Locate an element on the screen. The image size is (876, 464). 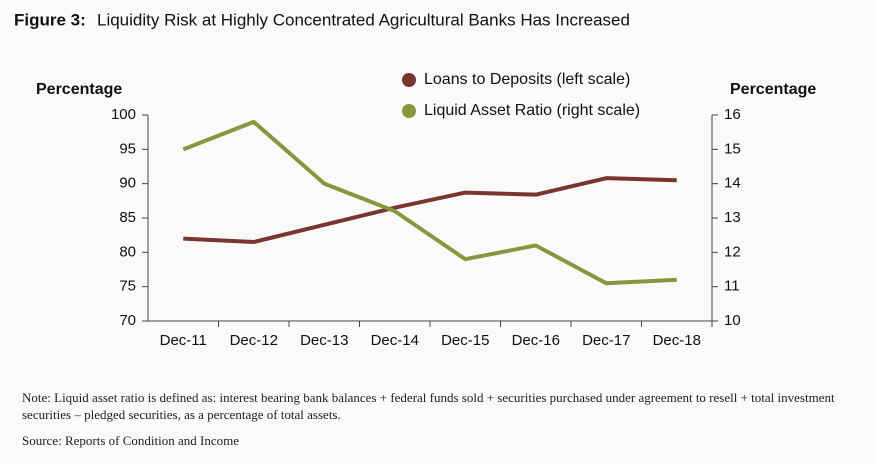
x-tick-label: Dec-13 is located at coordinates (324, 340).